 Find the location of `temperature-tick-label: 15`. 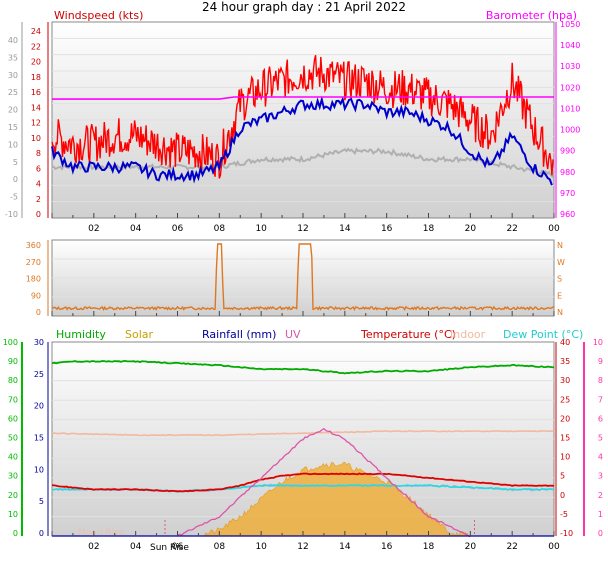

temperature-tick-label: 15 is located at coordinates (565, 438).